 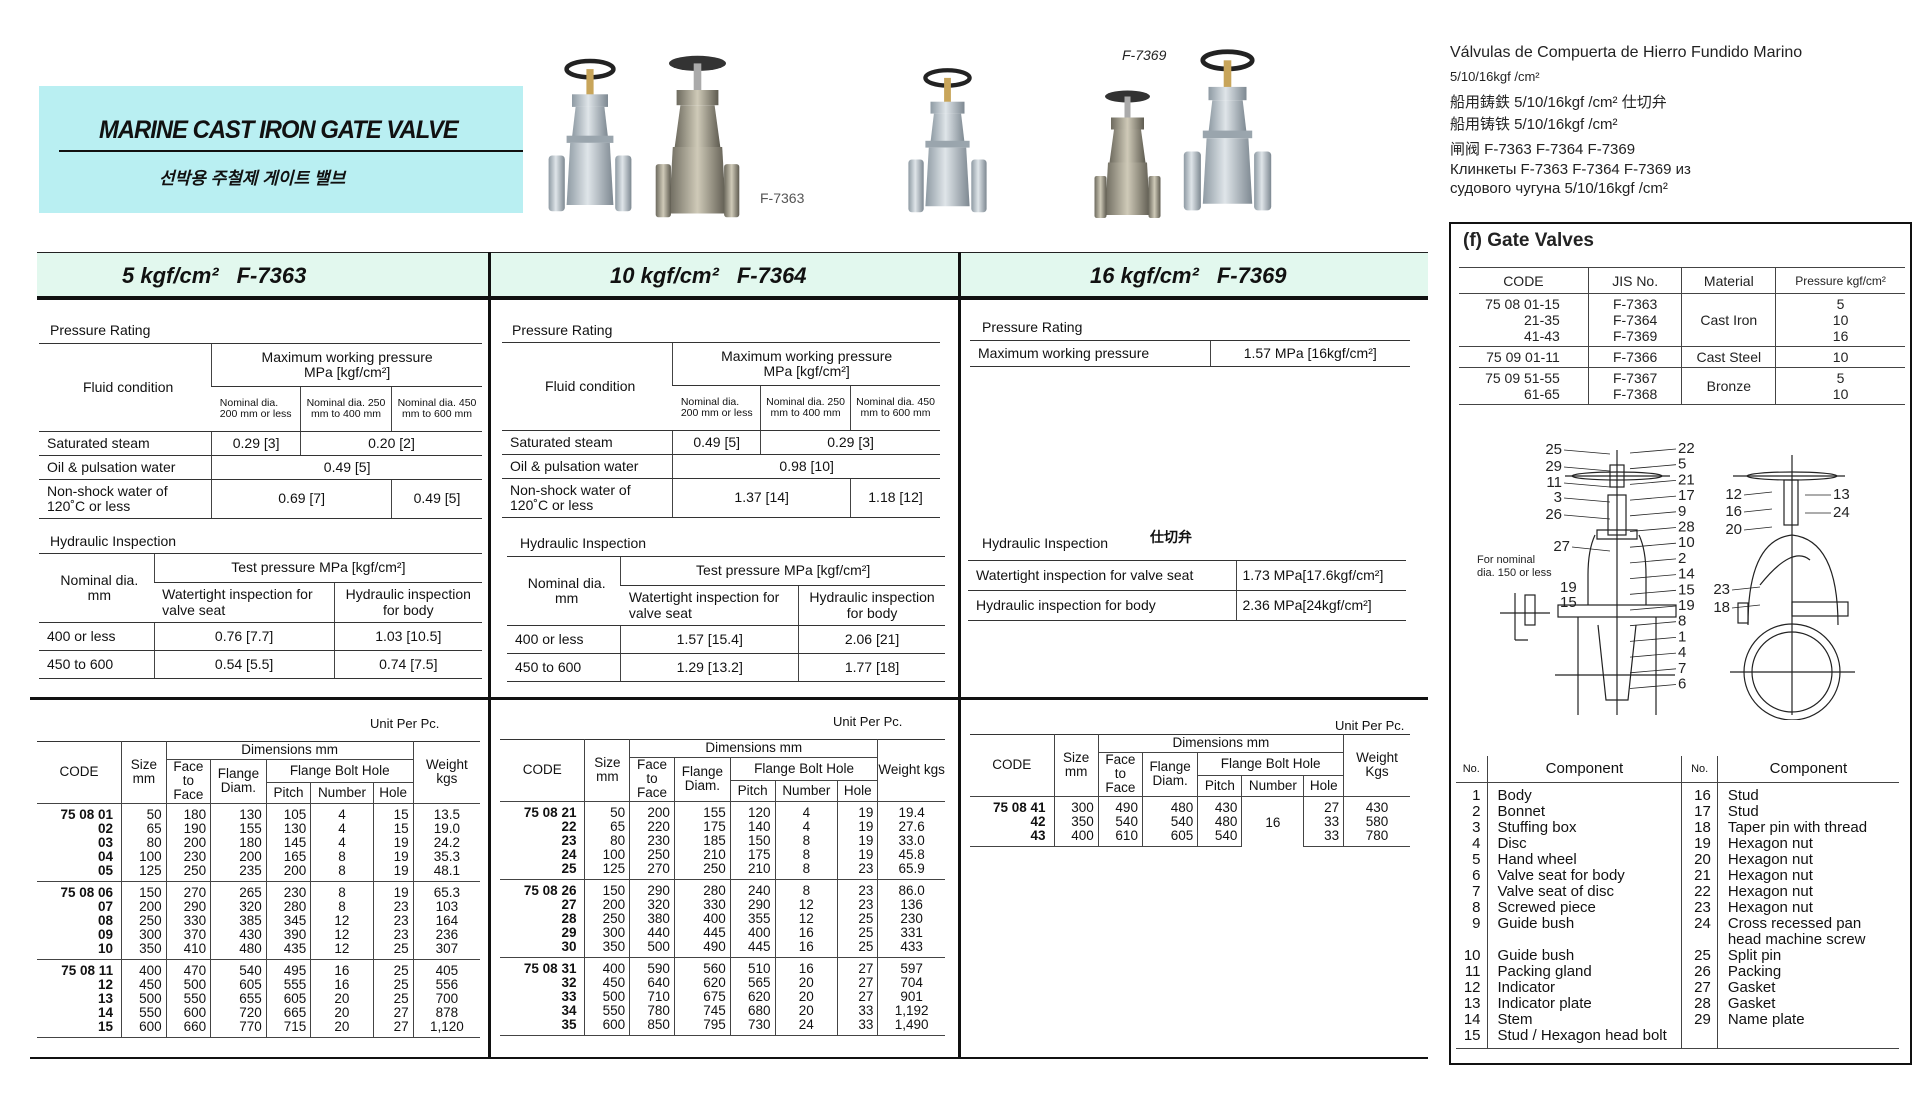 I want to click on pitch: 200, so click(x=288, y=872).